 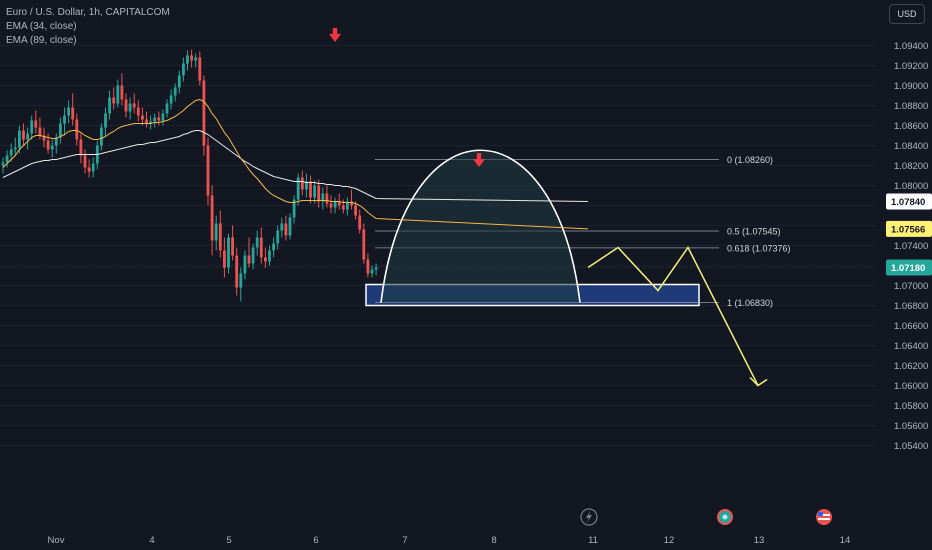 What do you see at coordinates (673, 316) in the screenshot?
I see `projection-path` at bounding box center [673, 316].